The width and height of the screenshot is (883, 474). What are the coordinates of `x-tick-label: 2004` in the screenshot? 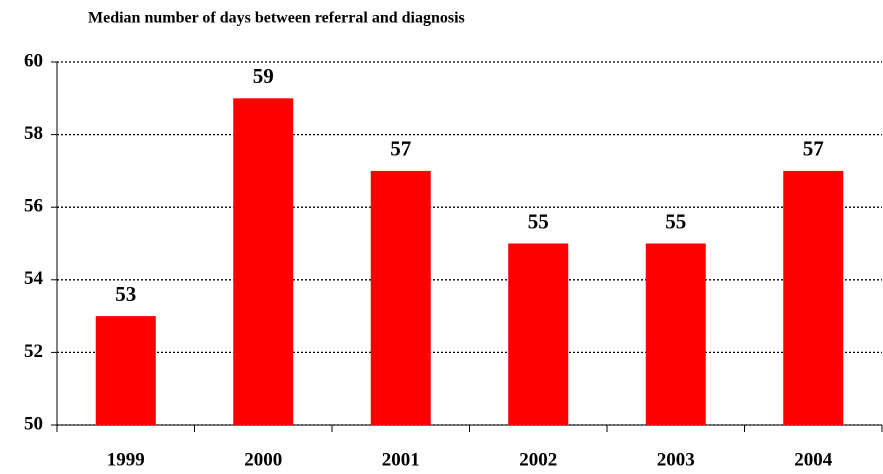 It's located at (813, 459).